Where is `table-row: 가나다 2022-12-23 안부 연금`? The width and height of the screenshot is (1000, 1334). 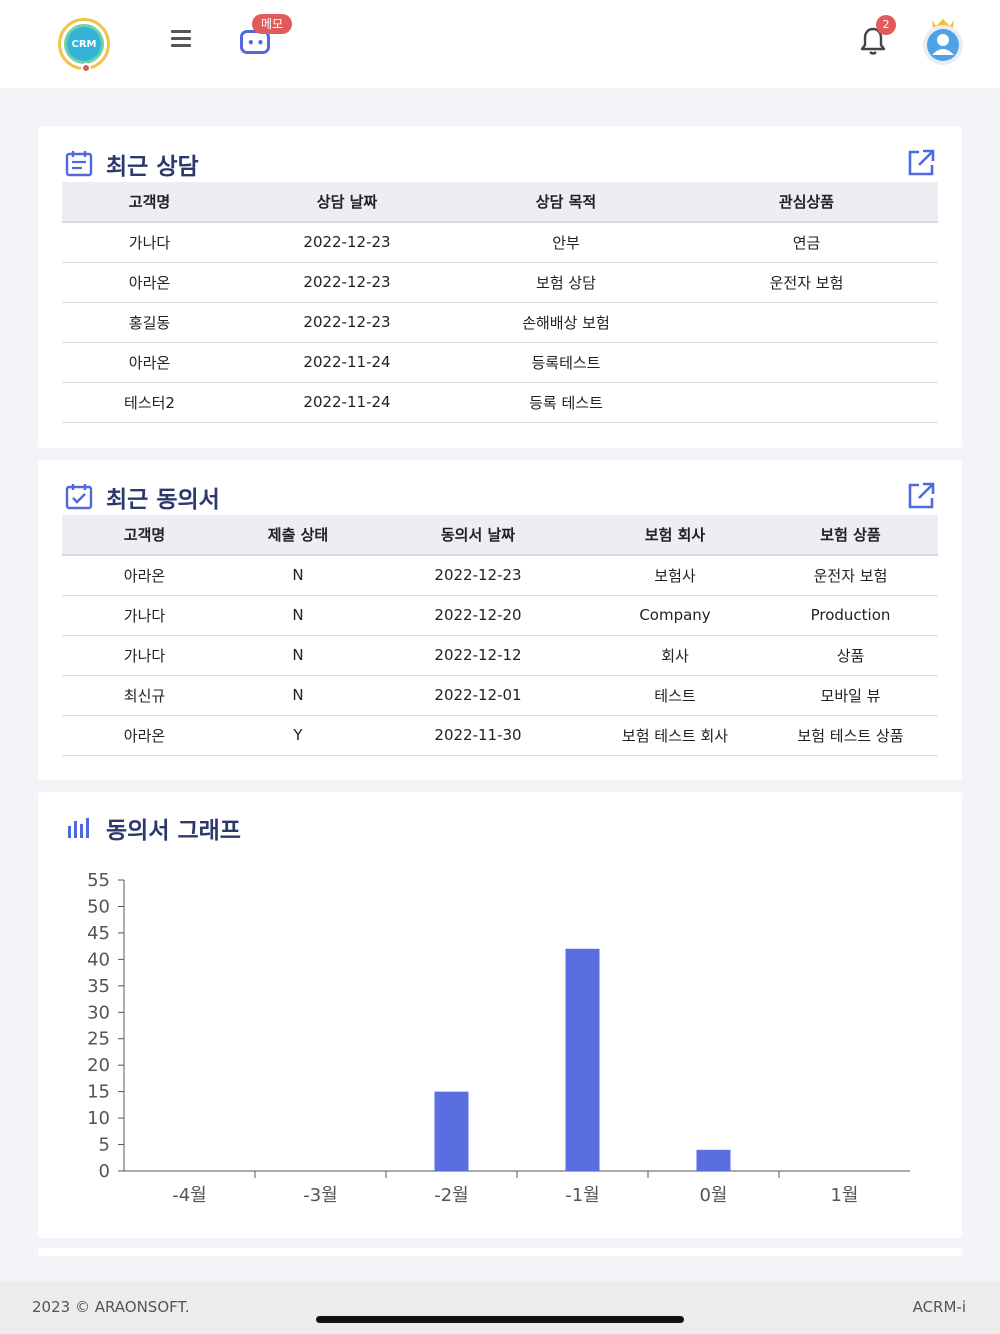 table-row: 가나다 2022-12-23 안부 연금 is located at coordinates (500, 242).